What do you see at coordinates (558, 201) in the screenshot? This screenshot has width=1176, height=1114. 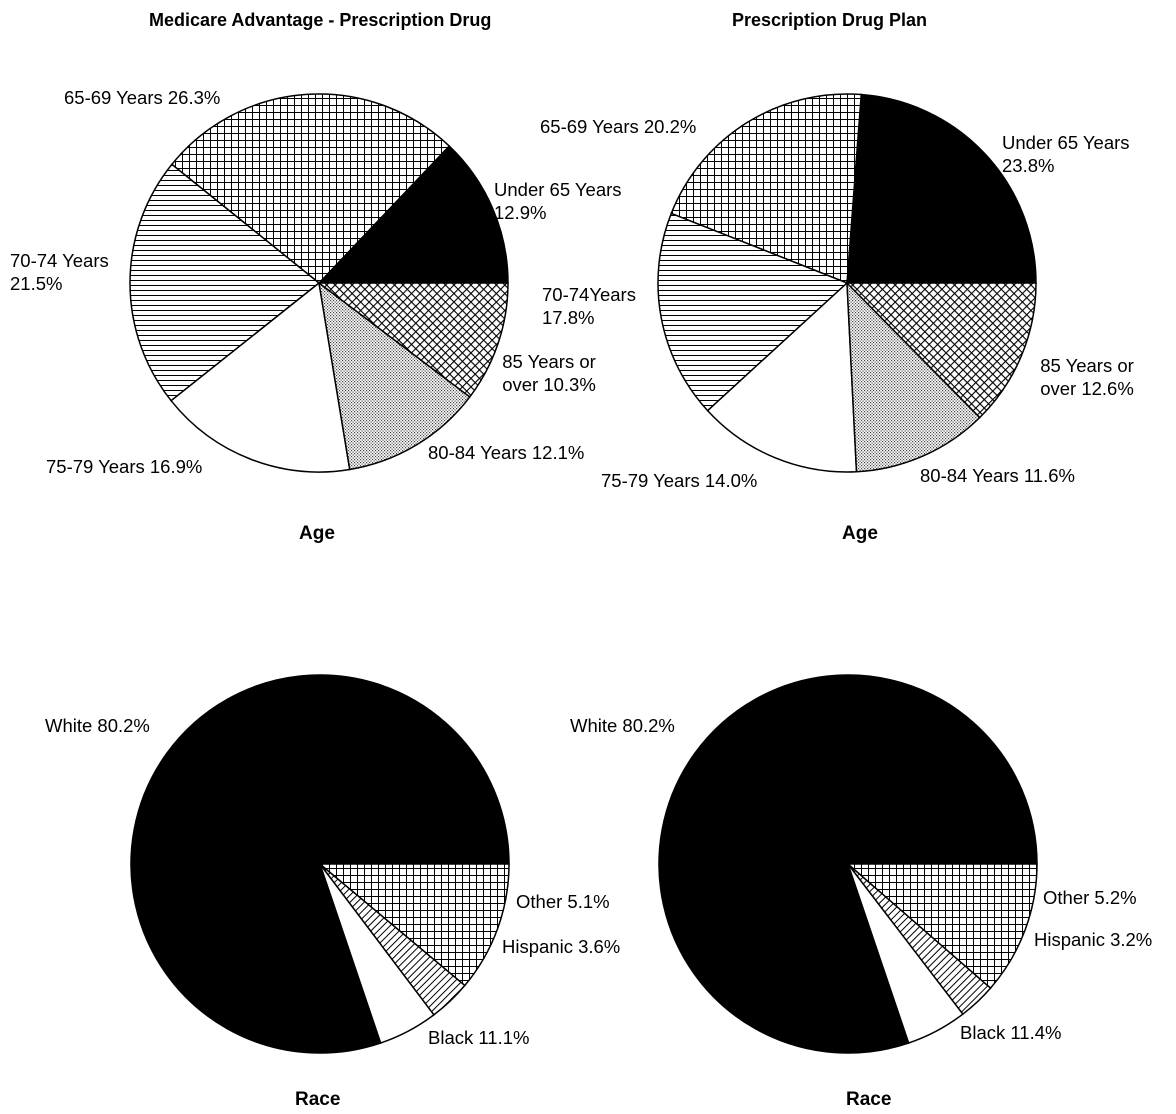 I see `slice-label: Under 65 Years 12.9%` at bounding box center [558, 201].